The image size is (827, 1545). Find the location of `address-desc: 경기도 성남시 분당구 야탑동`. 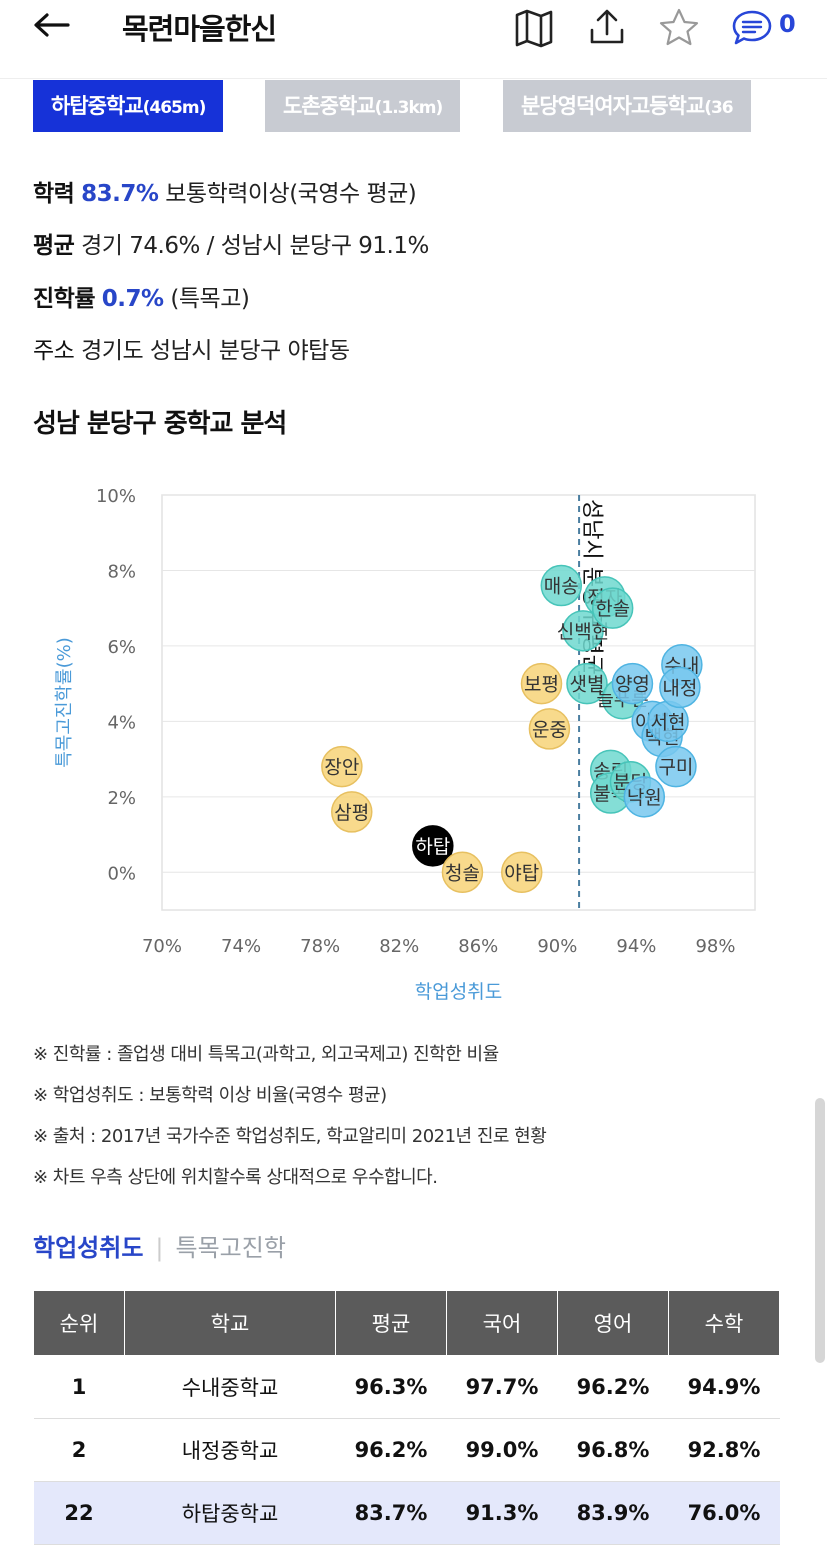

address-desc: 경기도 성남시 분당구 야탑동 is located at coordinates (215, 351).